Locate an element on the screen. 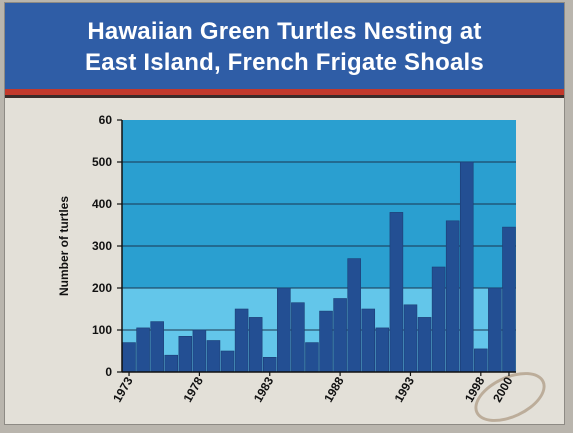 The width and height of the screenshot is (573, 433). x-tick-label-1978: 1978 is located at coordinates (194, 389).